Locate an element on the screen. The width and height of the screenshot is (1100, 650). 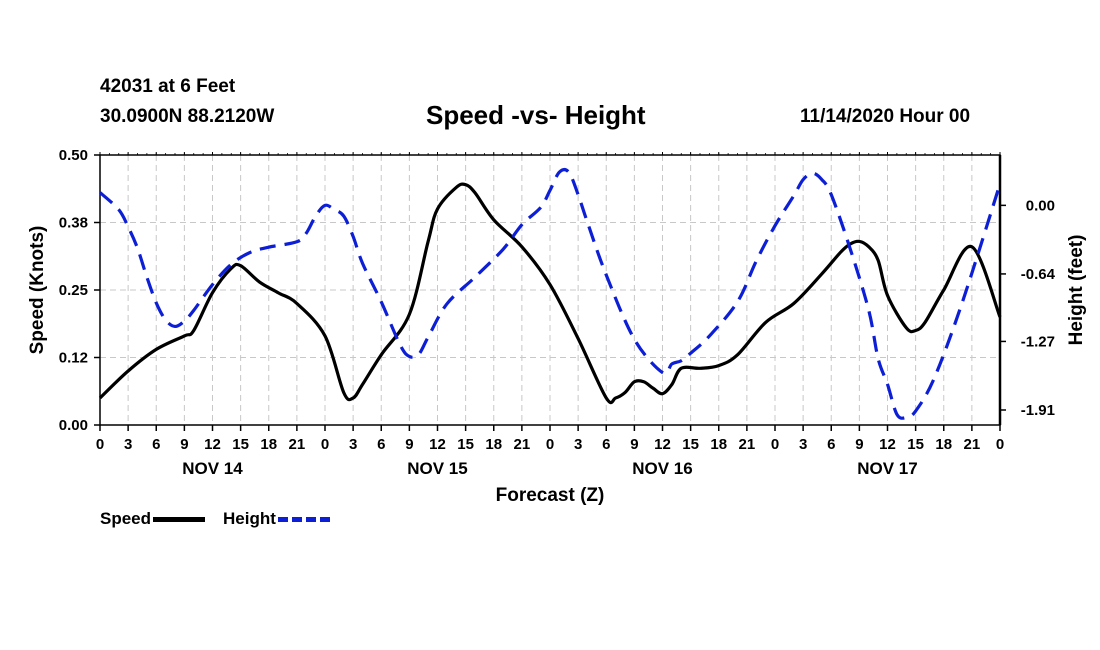
y-tick-label: 0.38 is located at coordinates (73, 223).